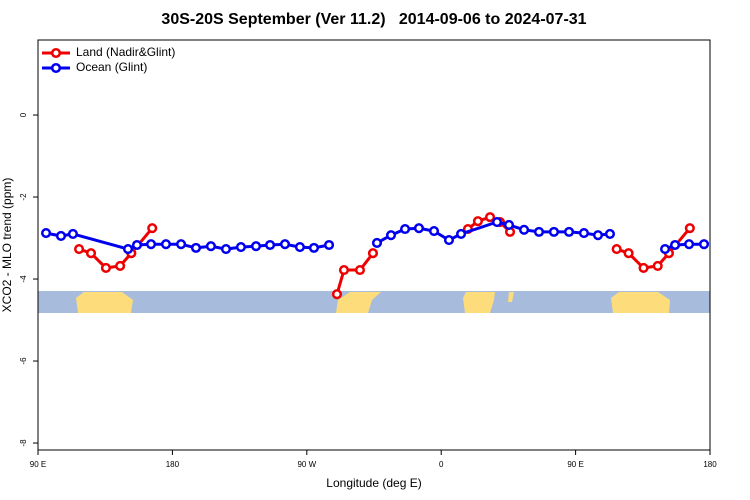 The height and width of the screenshot is (500, 750). I want to click on y-tick-label: -8, so click(23, 443).